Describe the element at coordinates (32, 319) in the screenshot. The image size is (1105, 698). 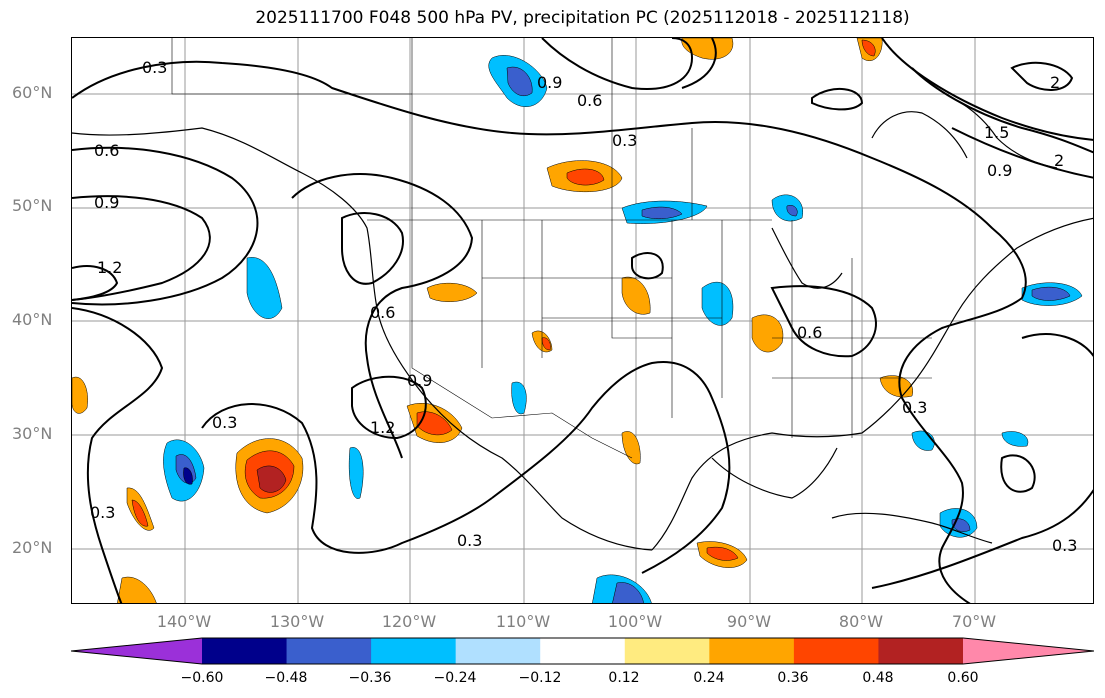
I see `lat-label-40n: 40°N` at that location.